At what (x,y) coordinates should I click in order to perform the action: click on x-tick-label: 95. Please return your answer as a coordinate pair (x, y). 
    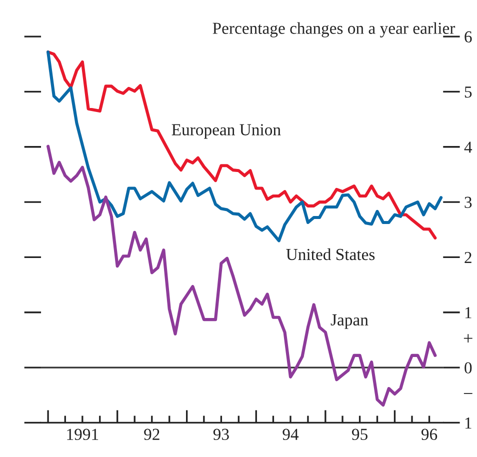
    Looking at the image, I should click on (360, 434).